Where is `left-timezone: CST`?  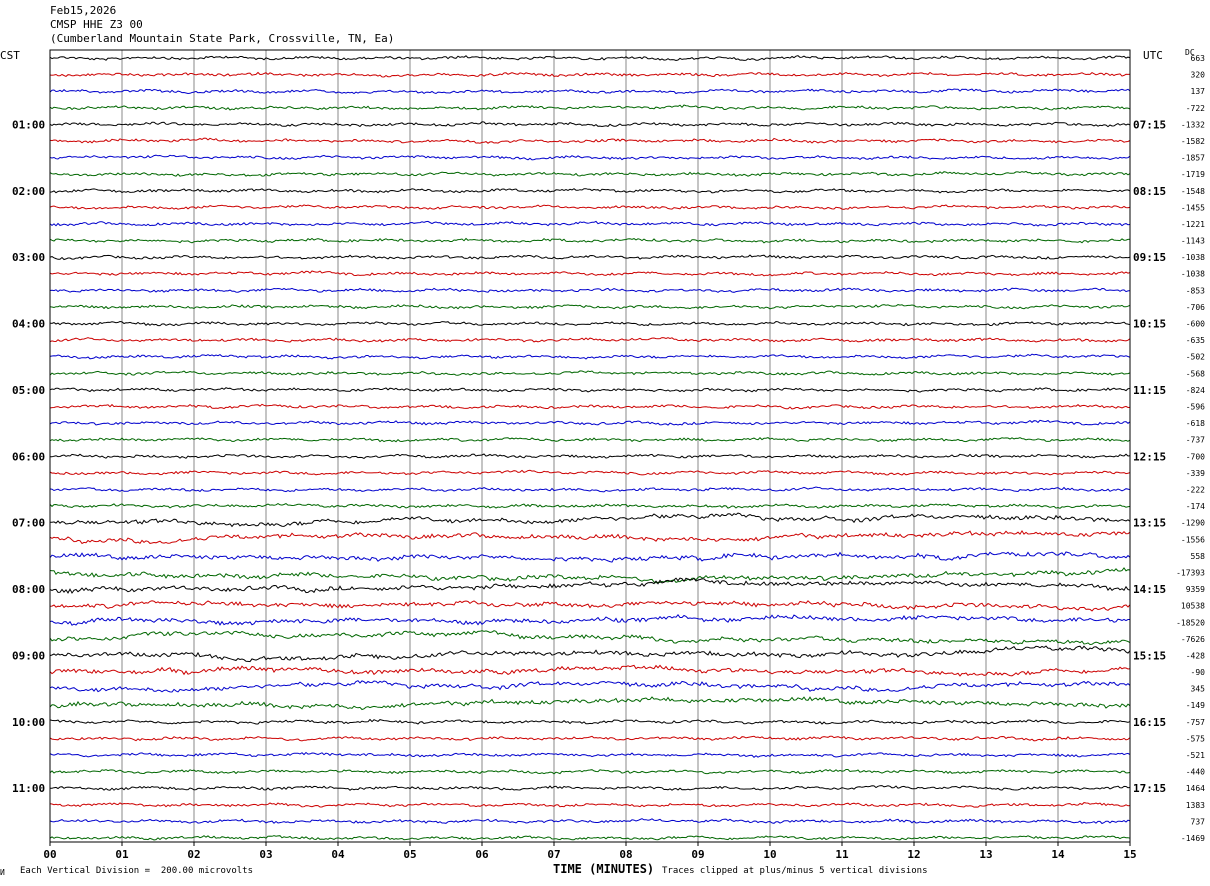 left-timezone: CST is located at coordinates (10, 55).